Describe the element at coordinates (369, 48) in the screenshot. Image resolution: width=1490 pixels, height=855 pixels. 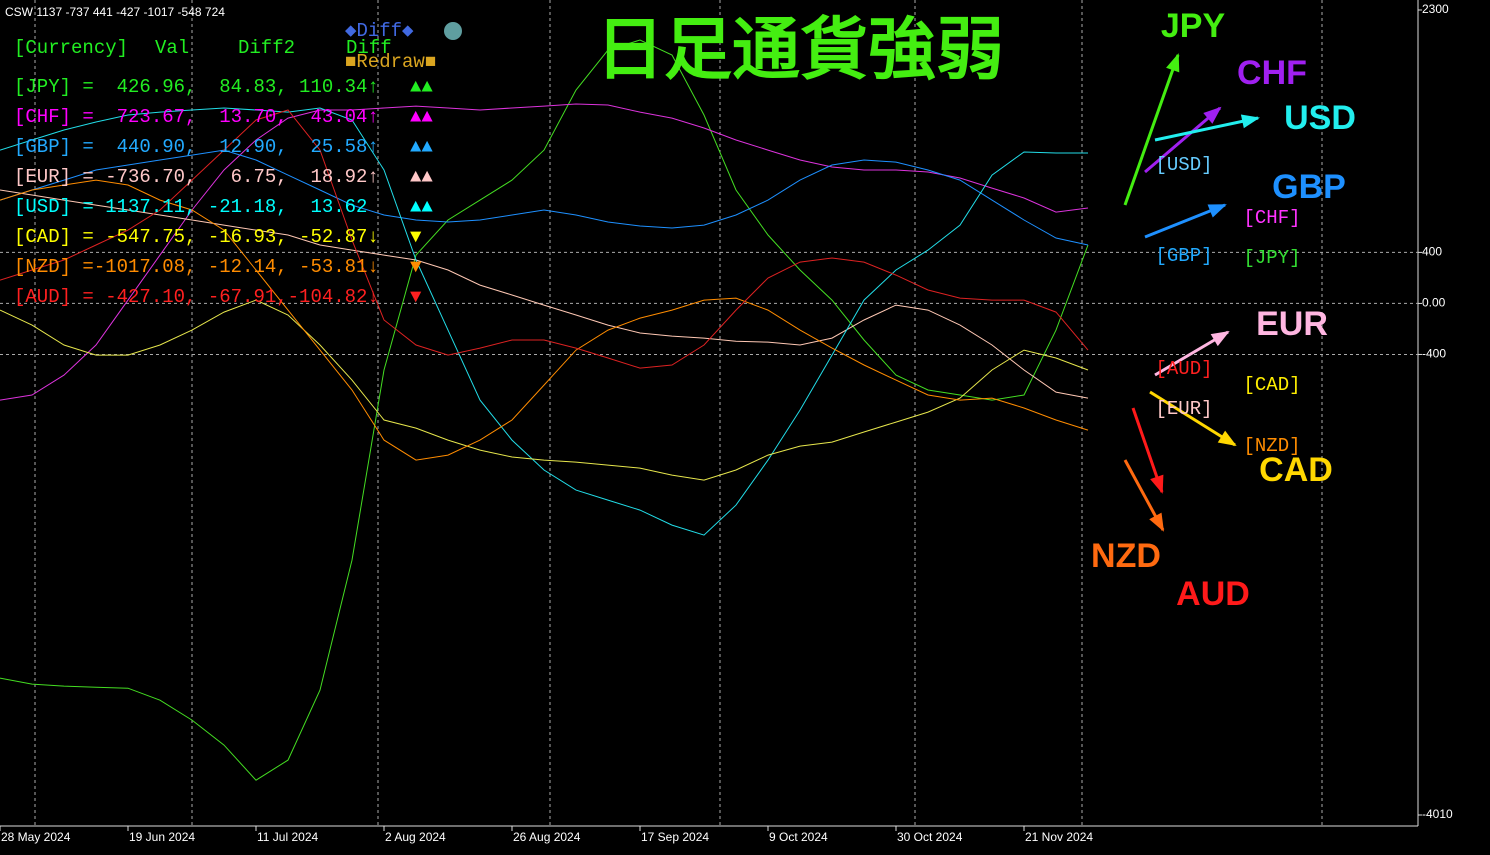
I see `table-header: Diff` at that location.